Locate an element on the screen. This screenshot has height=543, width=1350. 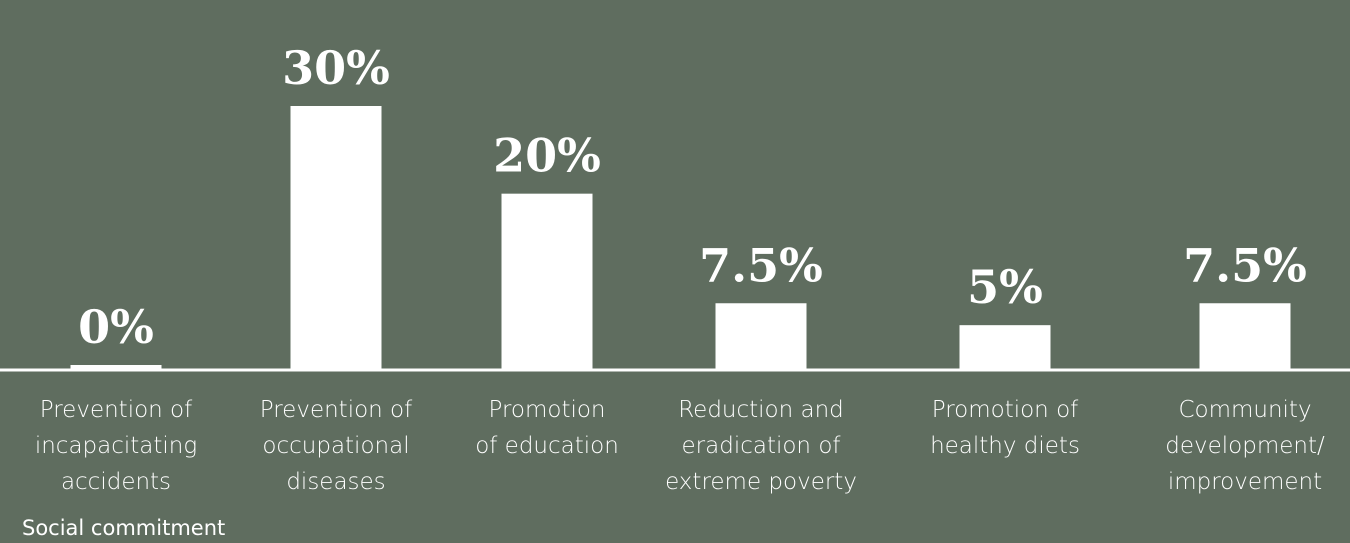
category-label-0-line-0: Prevention of is located at coordinates (116, 410).